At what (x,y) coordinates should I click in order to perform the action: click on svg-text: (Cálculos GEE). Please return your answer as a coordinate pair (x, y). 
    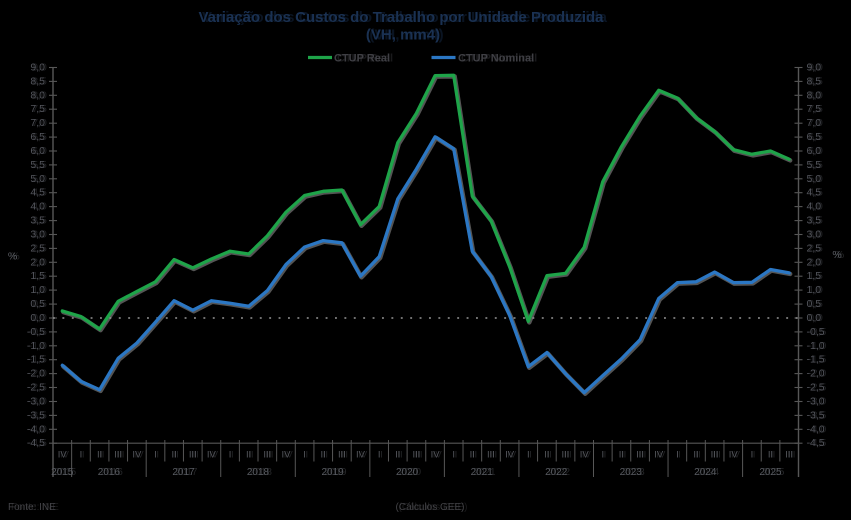
    Looking at the image, I should click on (430, 507).